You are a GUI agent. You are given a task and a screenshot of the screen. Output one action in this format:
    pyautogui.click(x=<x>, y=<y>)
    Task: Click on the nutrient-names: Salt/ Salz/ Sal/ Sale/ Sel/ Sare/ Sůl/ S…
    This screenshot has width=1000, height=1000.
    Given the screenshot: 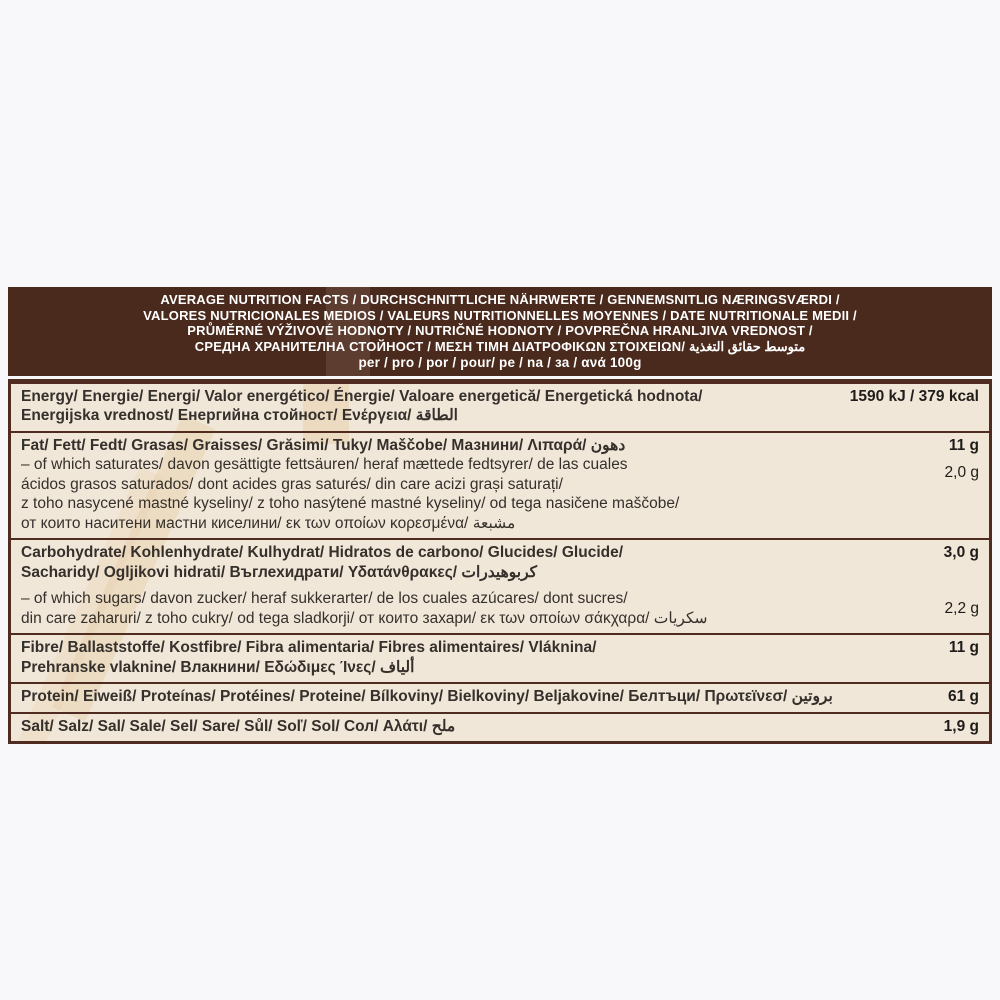 What is the action you would take?
    pyautogui.click(x=475, y=727)
    